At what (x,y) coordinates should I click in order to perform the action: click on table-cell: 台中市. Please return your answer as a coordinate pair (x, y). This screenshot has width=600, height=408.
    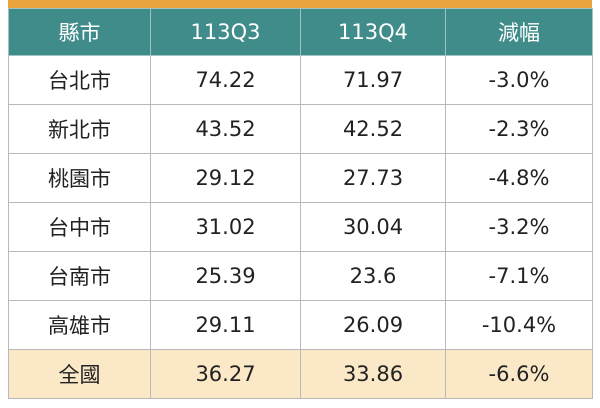
    Looking at the image, I should click on (79, 227).